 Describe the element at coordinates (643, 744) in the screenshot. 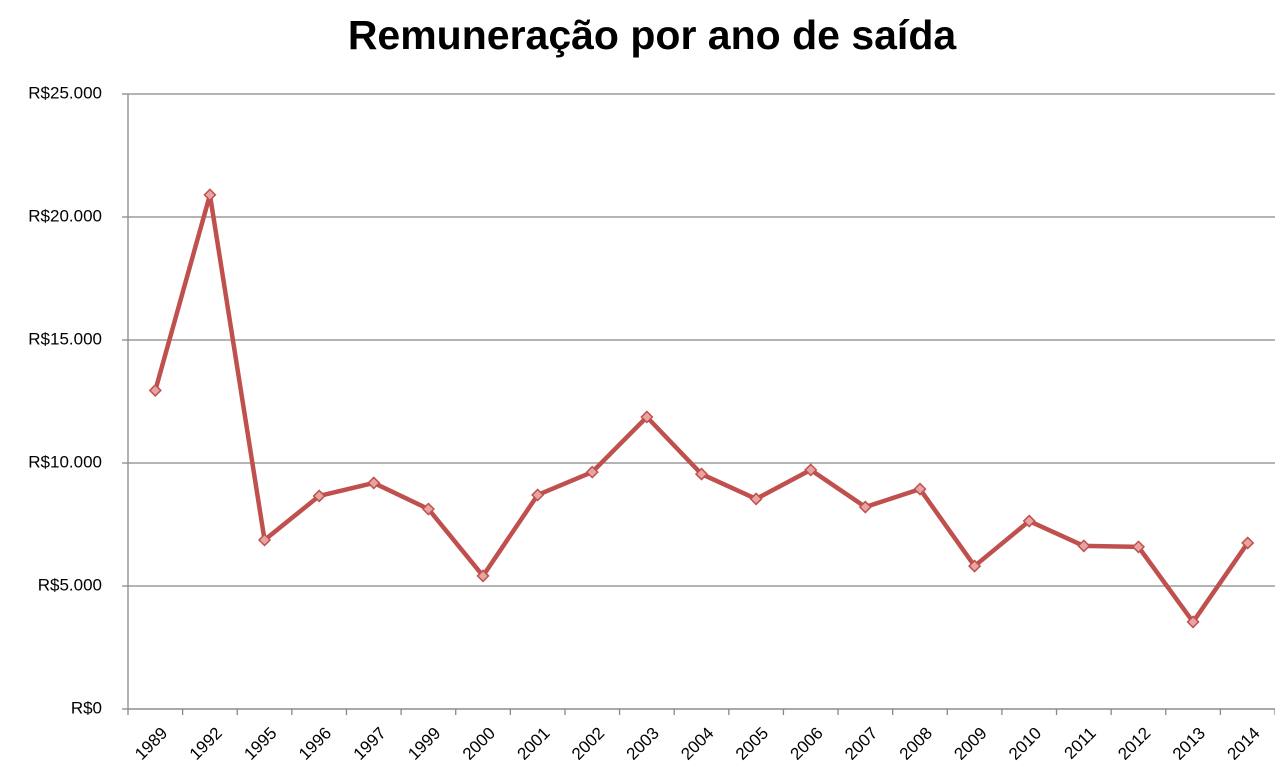

I see `x-tick-label: 2003` at that location.